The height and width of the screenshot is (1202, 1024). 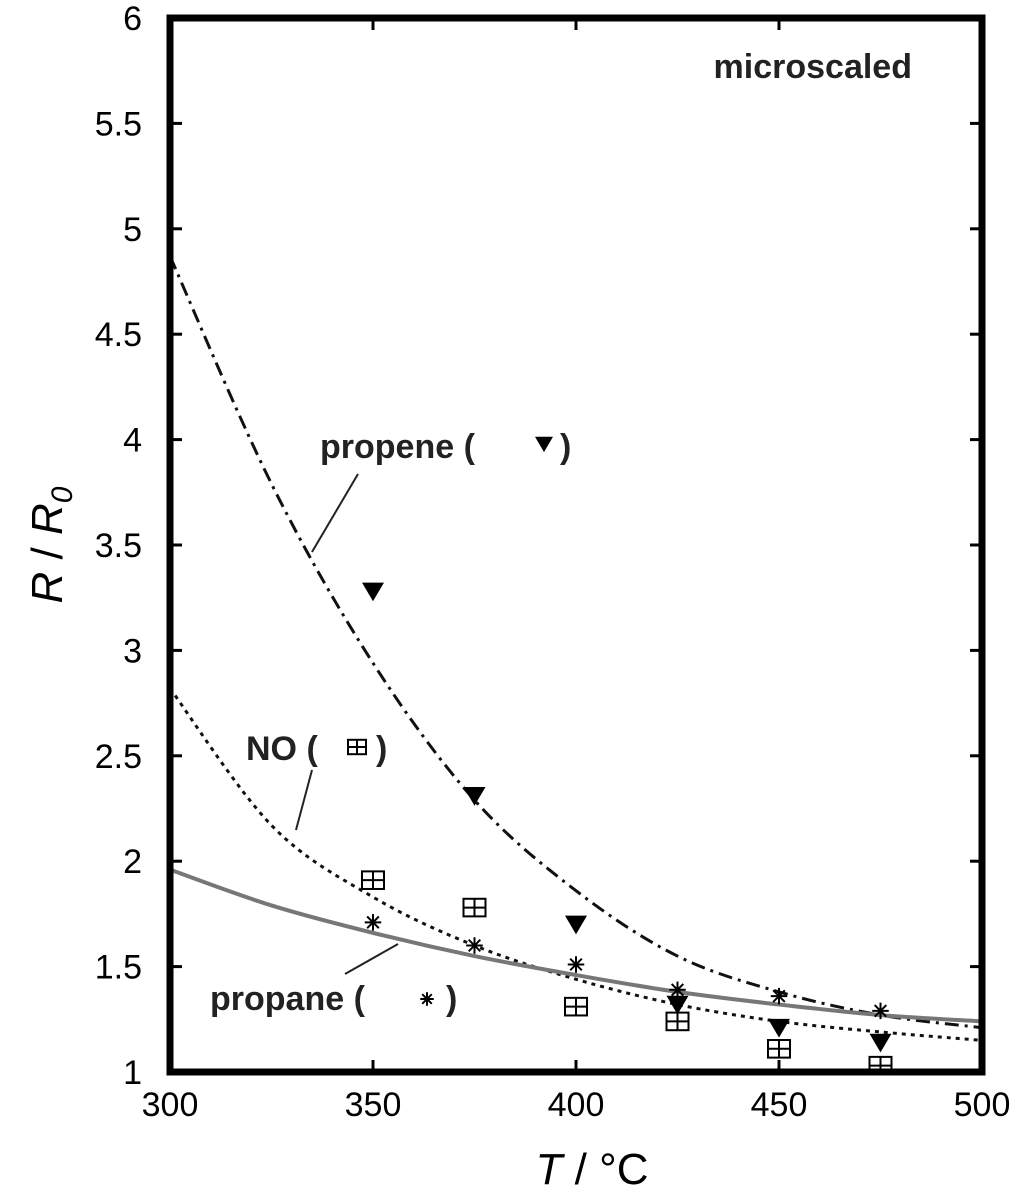 What do you see at coordinates (451, 999) in the screenshot?
I see `series-label-close-propane: )` at bounding box center [451, 999].